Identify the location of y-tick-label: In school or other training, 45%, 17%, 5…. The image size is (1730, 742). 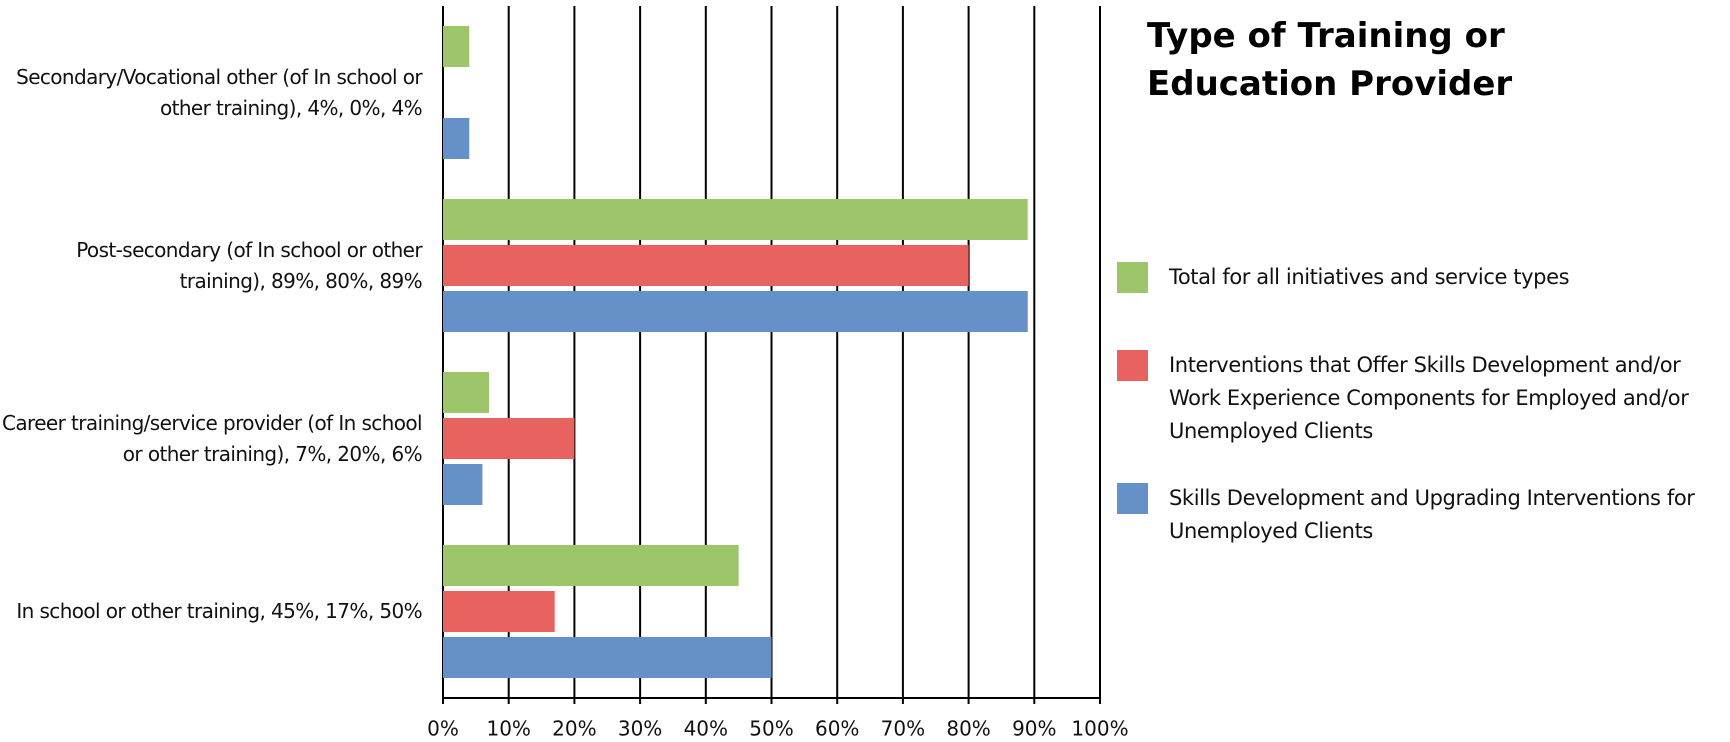
(219, 611).